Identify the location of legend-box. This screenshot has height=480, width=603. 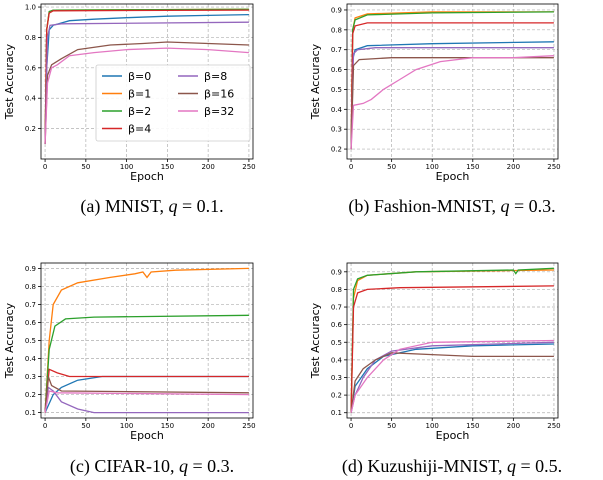
(173, 103).